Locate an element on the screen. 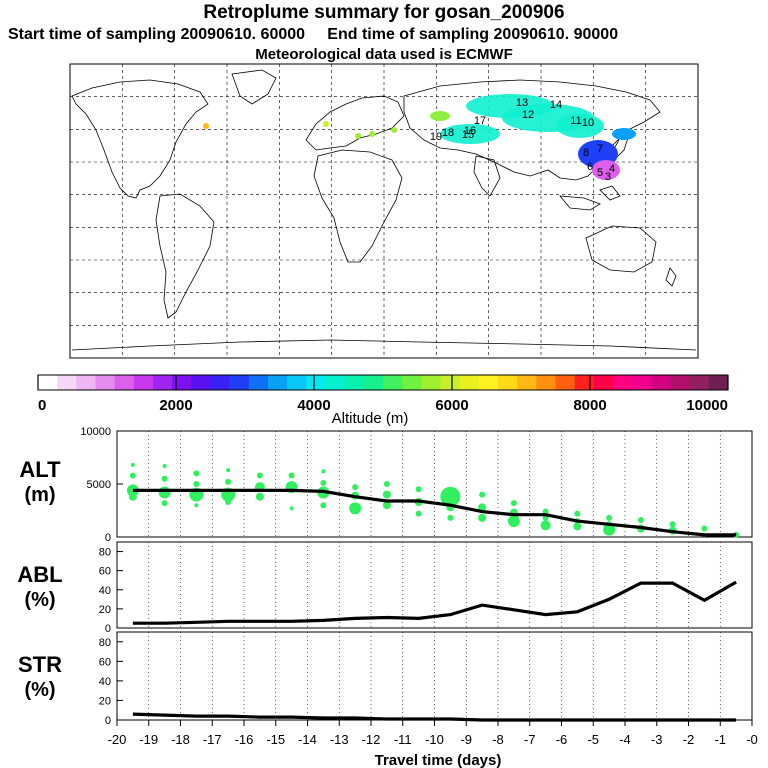  x-tick-label: -0 is located at coordinates (752, 739).